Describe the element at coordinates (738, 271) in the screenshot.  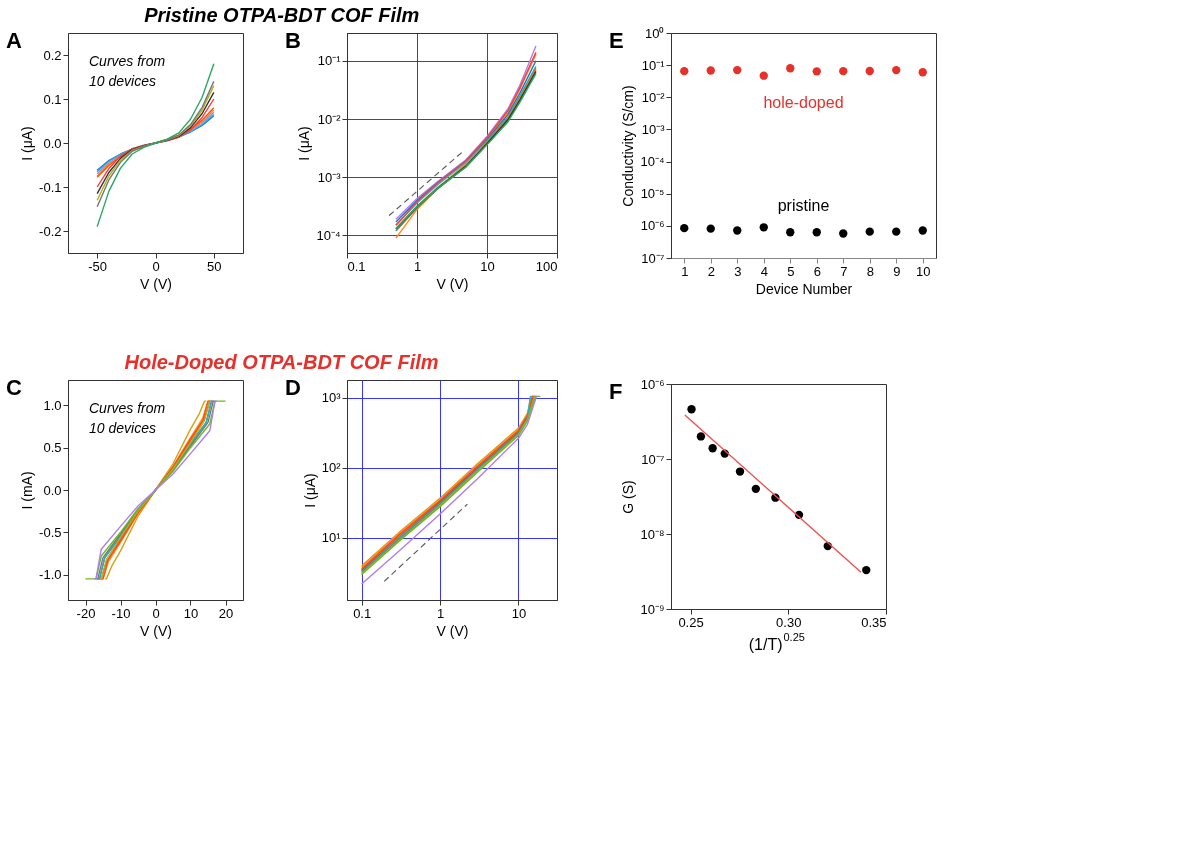
I see `x-tick-label: 3` at that location.